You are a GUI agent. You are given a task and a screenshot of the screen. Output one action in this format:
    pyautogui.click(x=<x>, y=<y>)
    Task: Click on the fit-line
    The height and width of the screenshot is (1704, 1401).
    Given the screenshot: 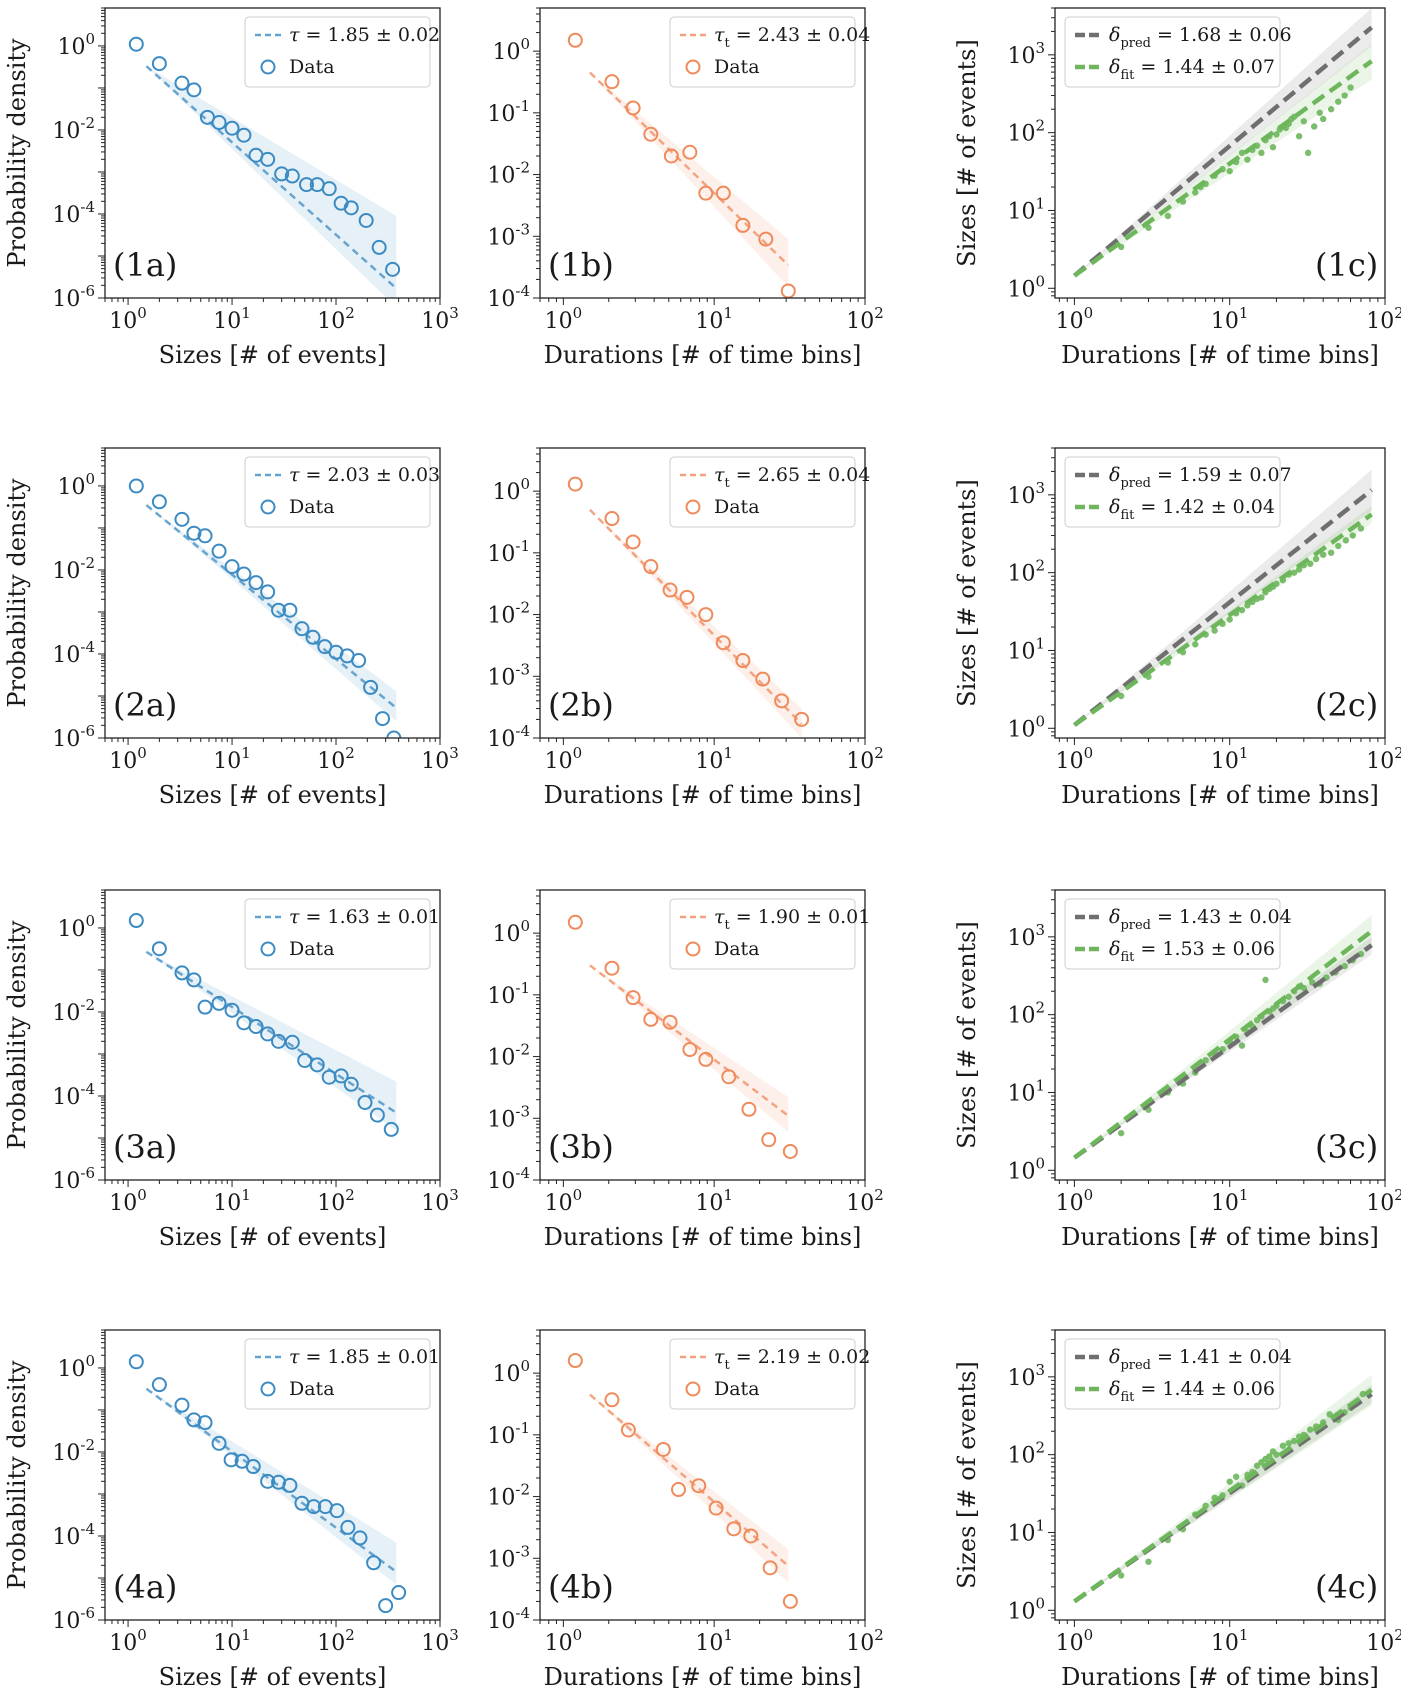 What is the action you would take?
    pyautogui.click(x=696, y=616)
    